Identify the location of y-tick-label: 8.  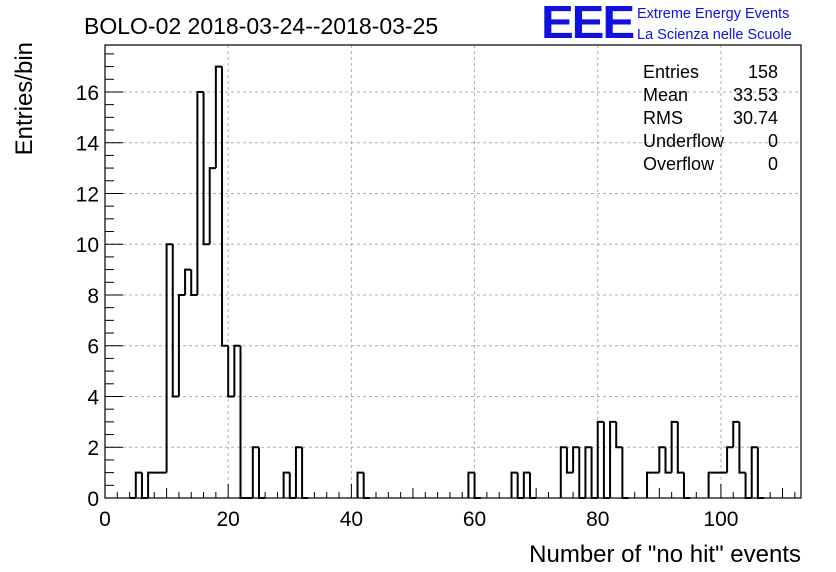
(93, 296).